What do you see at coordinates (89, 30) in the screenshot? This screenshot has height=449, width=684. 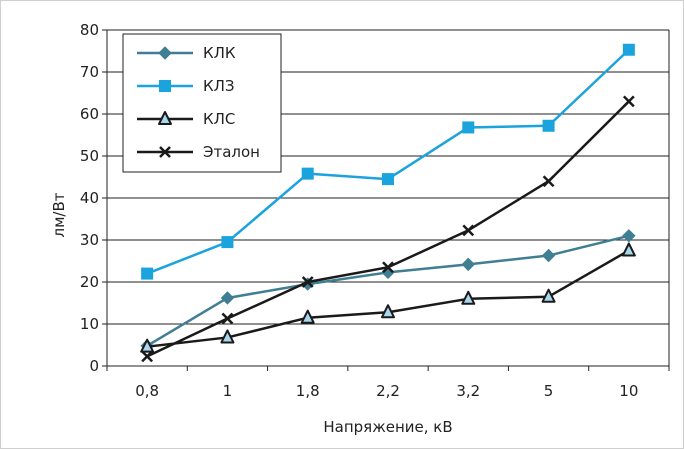 I see `y-tick-label: 80` at bounding box center [89, 30].